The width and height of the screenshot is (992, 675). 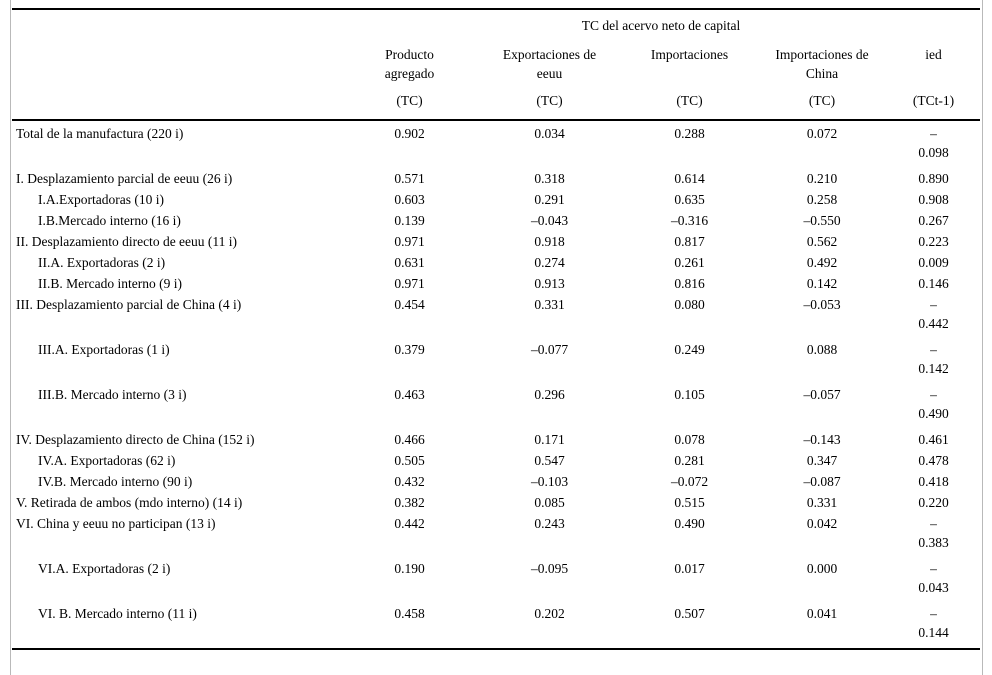 What do you see at coordinates (409, 502) in the screenshot?
I see `value-cell: 0.382` at bounding box center [409, 502].